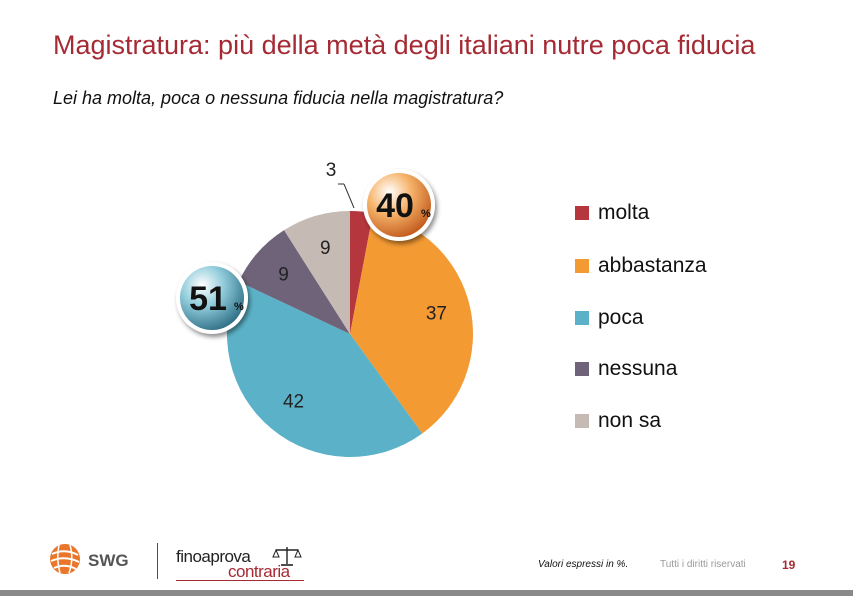 This screenshot has width=853, height=596. I want to click on bottom-bar, so click(426, 593).